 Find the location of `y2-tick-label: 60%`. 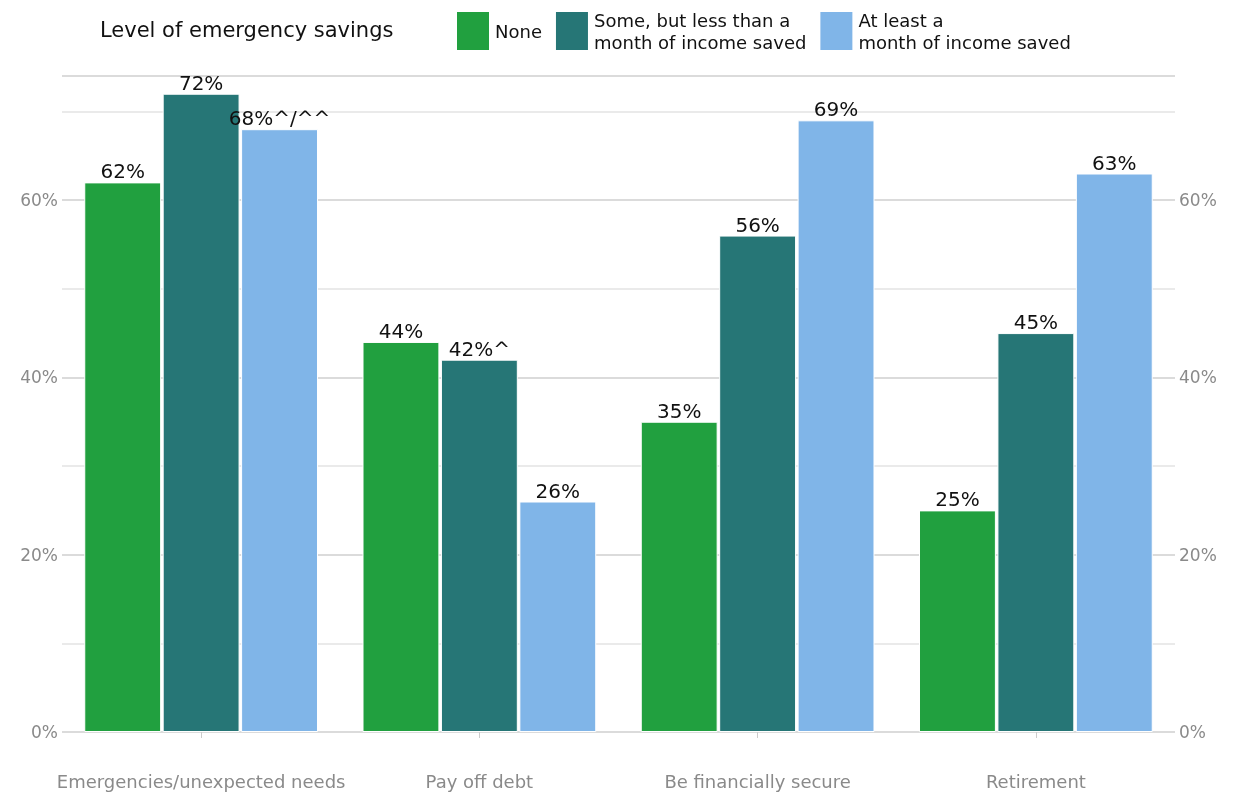

y2-tick-label: 60% is located at coordinates (1198, 200).